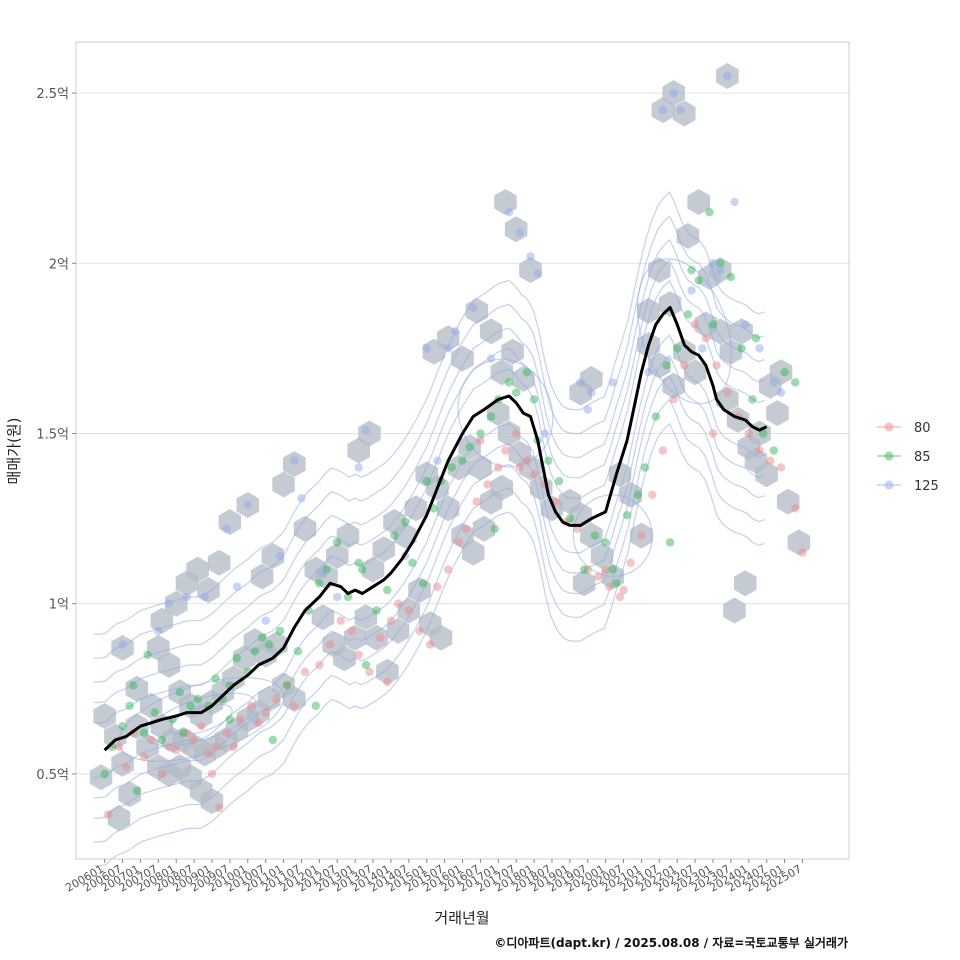 This screenshot has height=960, width=960. What do you see at coordinates (201, 719) in the screenshot?
I see `density-contour-ring` at bounding box center [201, 719].